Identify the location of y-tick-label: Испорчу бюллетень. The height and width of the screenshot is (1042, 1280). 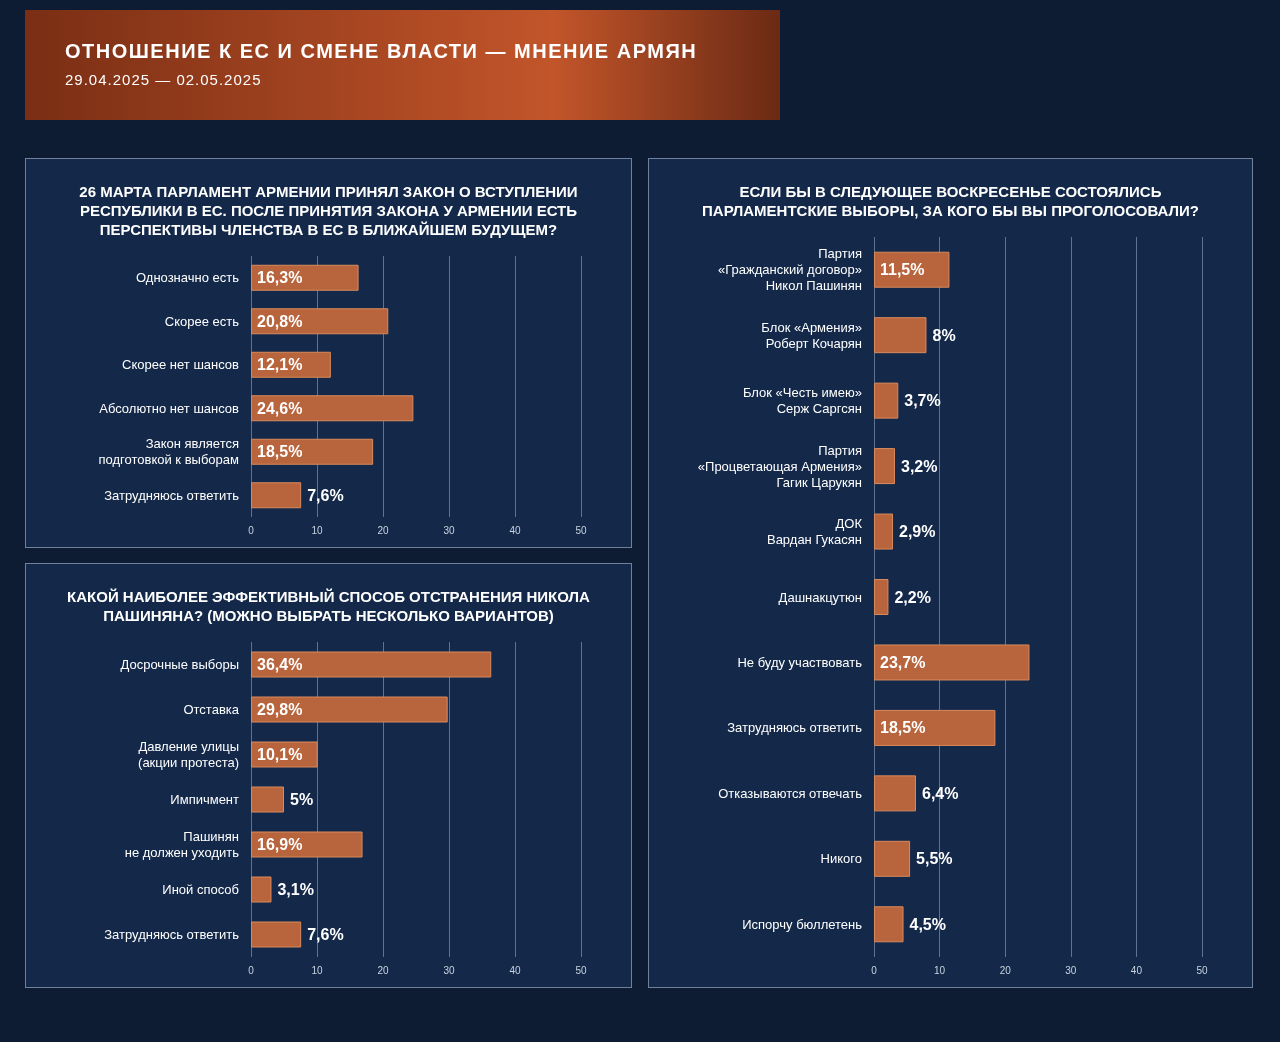
(802, 924).